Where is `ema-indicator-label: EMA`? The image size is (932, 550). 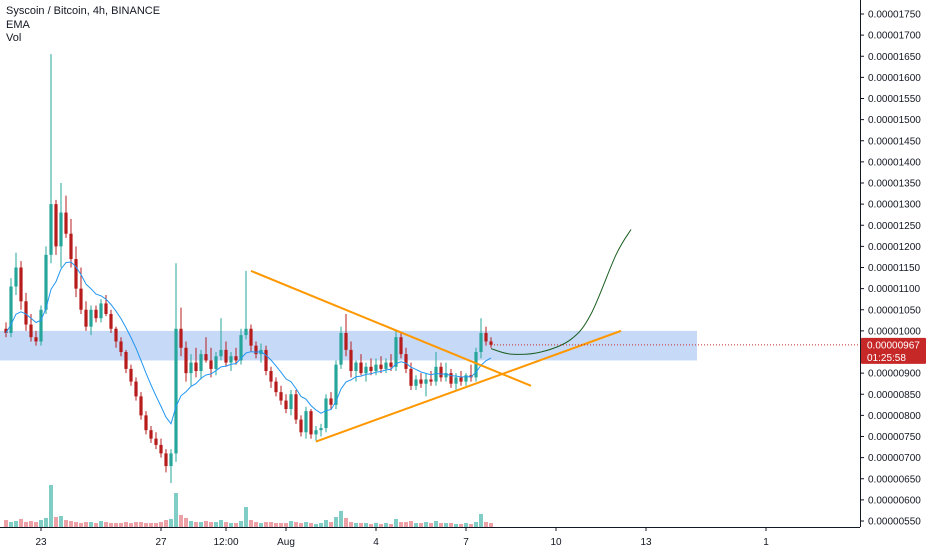 ema-indicator-label: EMA is located at coordinates (18, 25).